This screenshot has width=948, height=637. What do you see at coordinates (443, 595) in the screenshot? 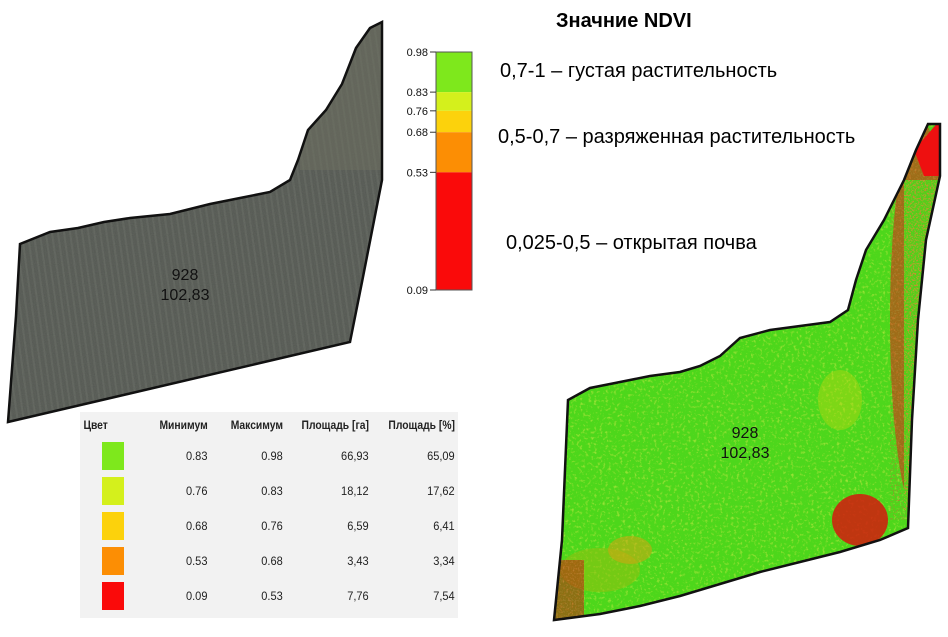
I see `cell-area-pct: 7,54` at bounding box center [443, 595].